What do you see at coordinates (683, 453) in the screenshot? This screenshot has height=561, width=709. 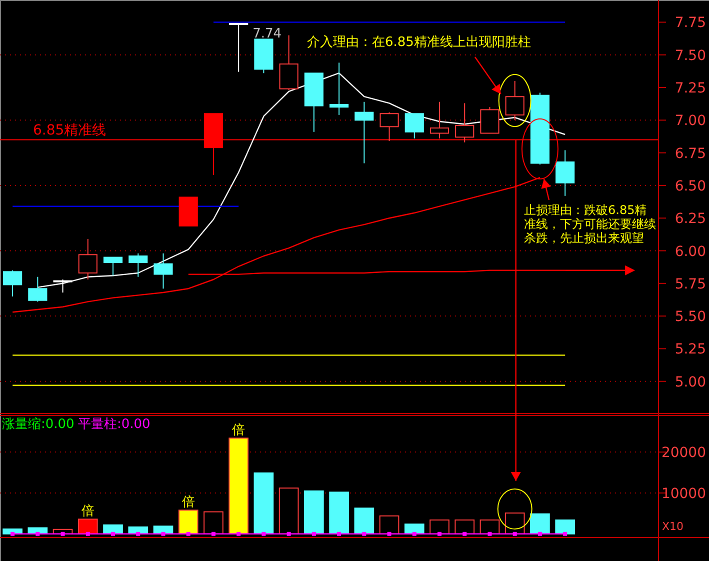 I see `y-tick-label: 20000` at bounding box center [683, 453].